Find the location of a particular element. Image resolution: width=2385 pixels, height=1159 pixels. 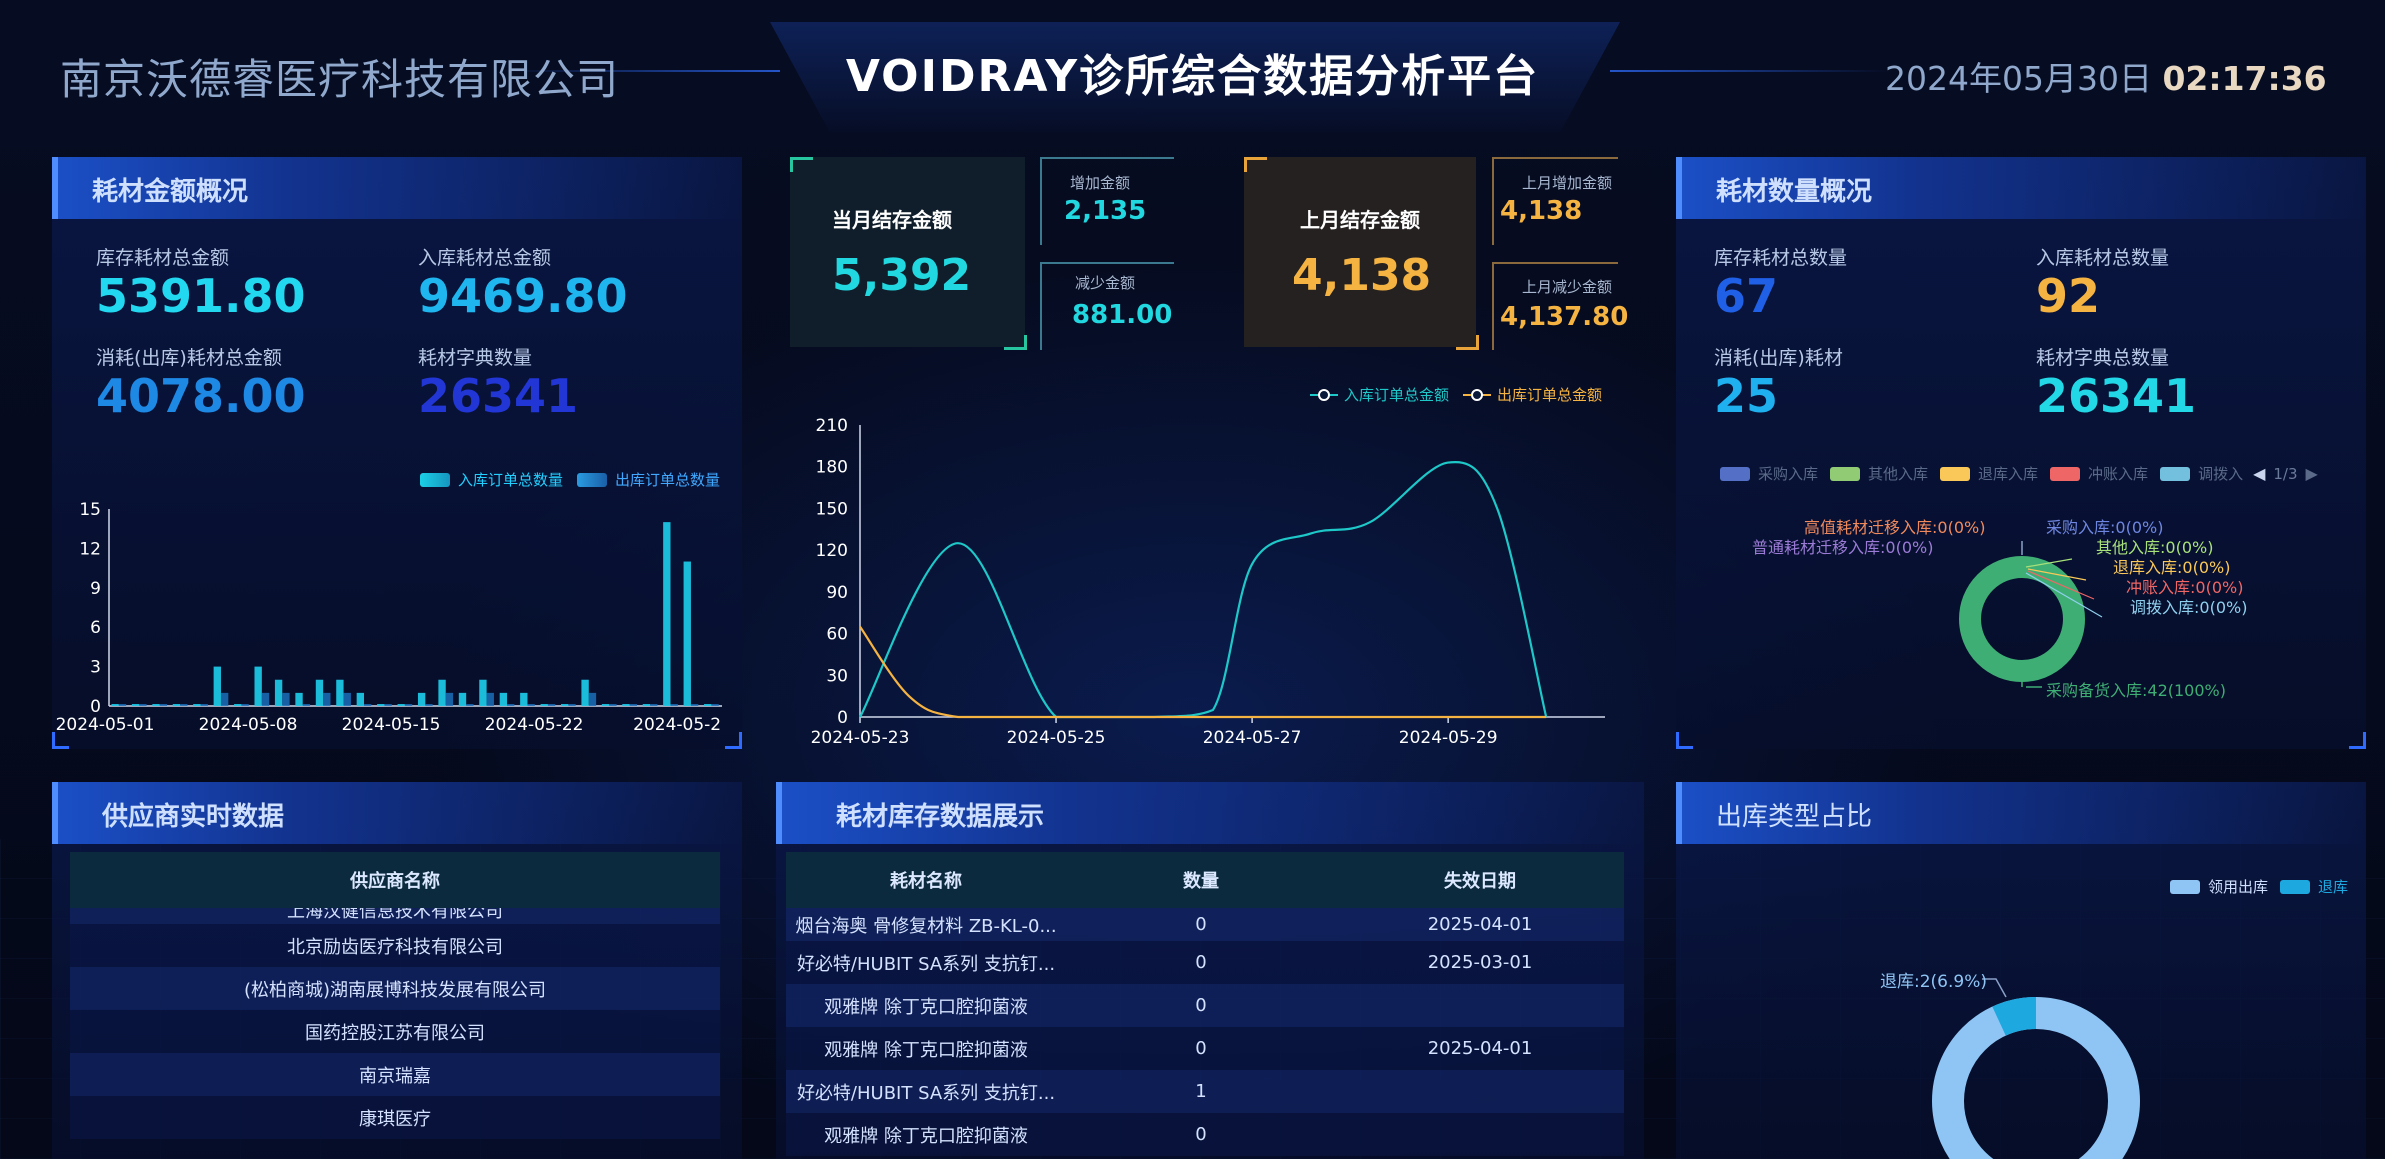

stat-label: 入库耗材总金额 is located at coordinates (485, 258).